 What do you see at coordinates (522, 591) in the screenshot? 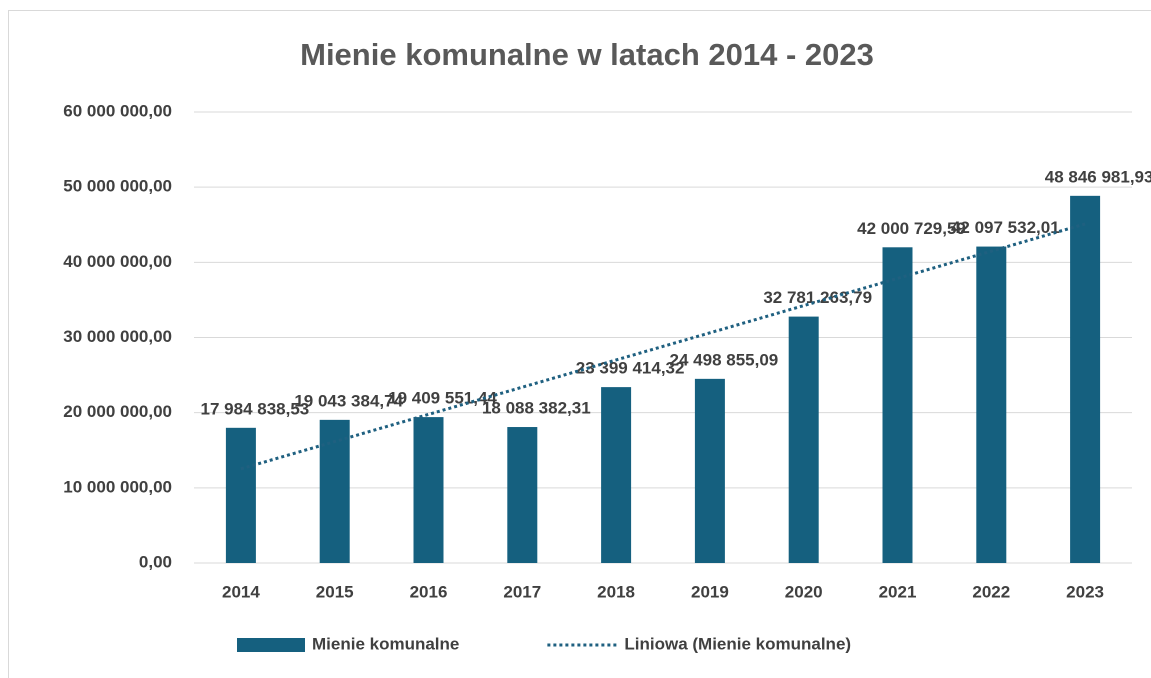
I see `x-tick-label: 2017` at bounding box center [522, 591].